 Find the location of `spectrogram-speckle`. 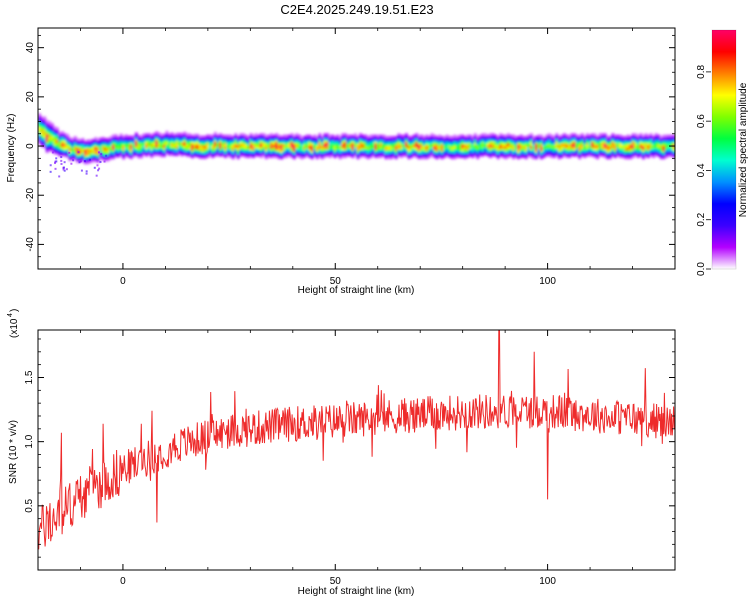

spectrogram-speckle is located at coordinates (69, 152).